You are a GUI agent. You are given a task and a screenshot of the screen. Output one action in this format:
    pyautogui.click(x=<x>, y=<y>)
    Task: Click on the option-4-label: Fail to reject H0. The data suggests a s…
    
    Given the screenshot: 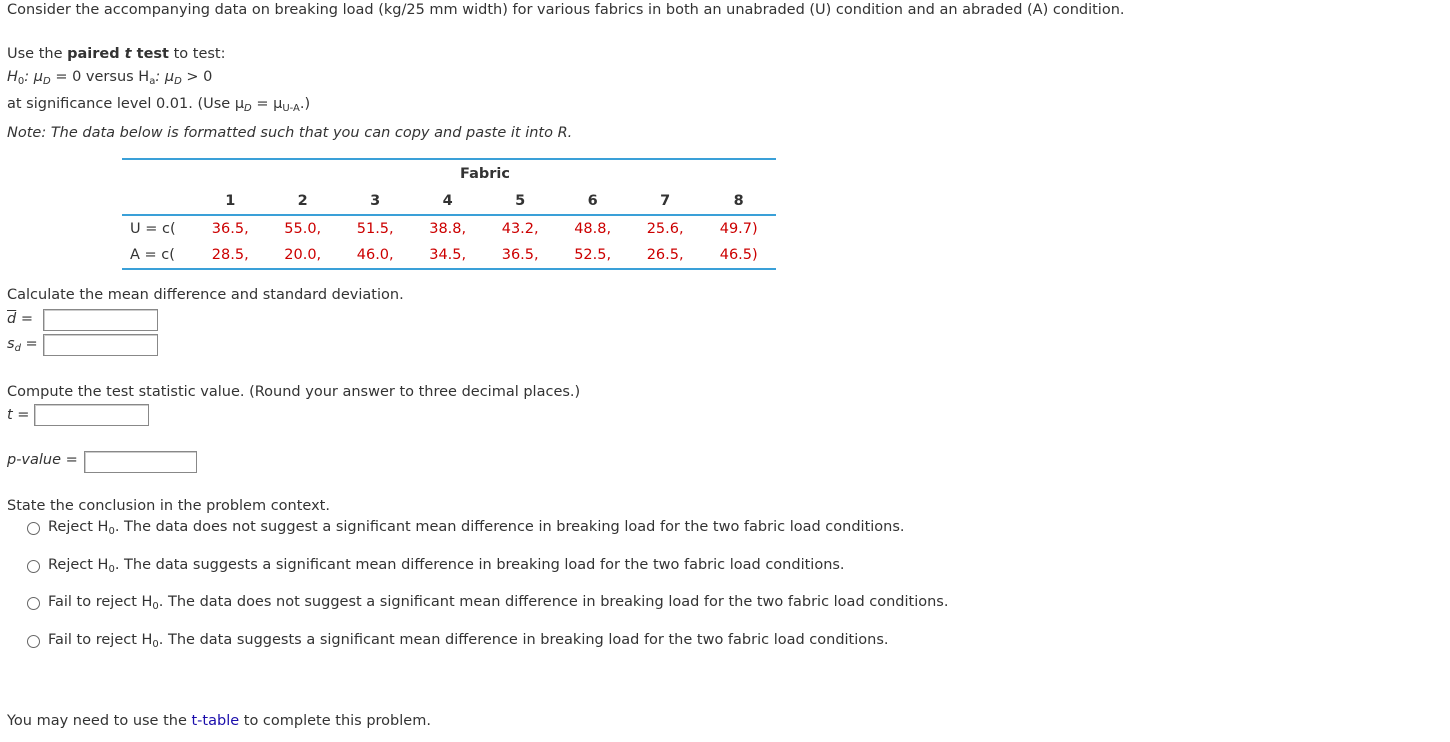 What is the action you would take?
    pyautogui.click(x=468, y=641)
    